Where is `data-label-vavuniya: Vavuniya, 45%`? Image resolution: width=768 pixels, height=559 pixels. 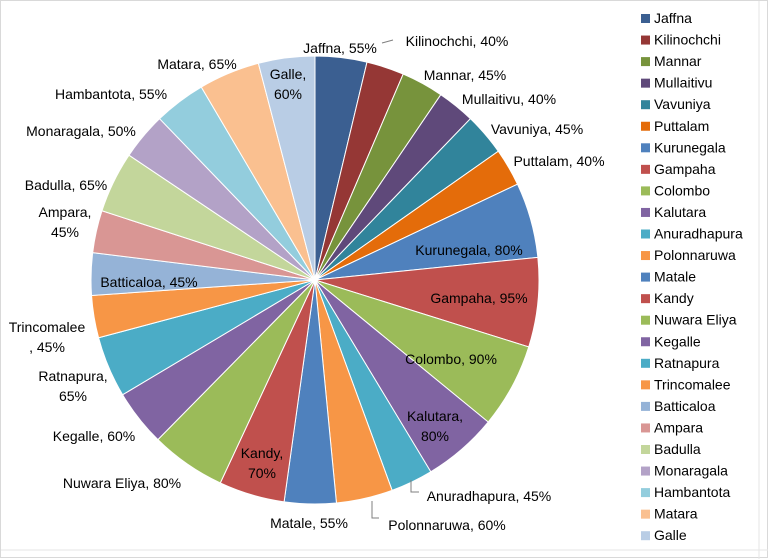
data-label-vavuniya: Vavuniya, 45% is located at coordinates (537, 129).